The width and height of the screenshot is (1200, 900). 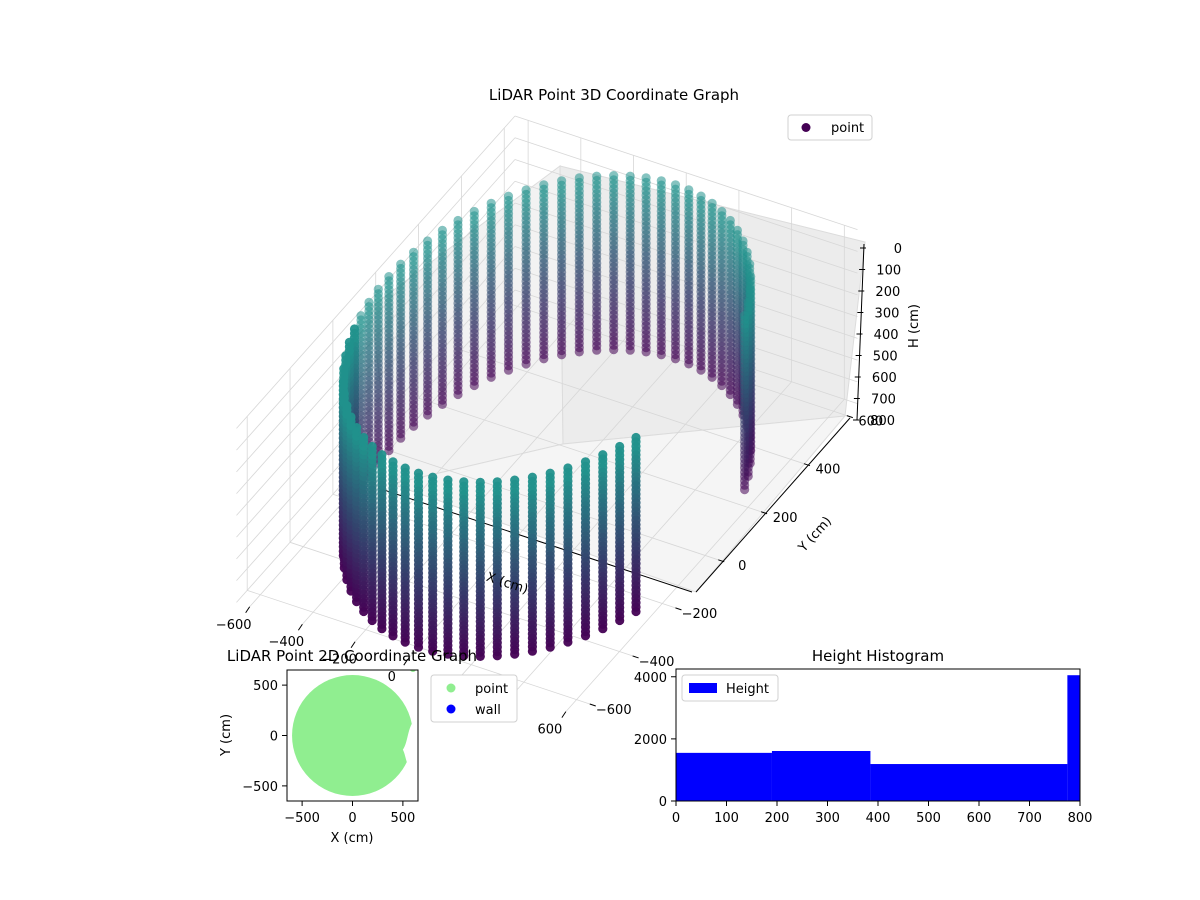 What do you see at coordinates (614, 95) in the screenshot?
I see `chart-3d-title: LiDAR Point 3D Coordinate Graph` at bounding box center [614, 95].